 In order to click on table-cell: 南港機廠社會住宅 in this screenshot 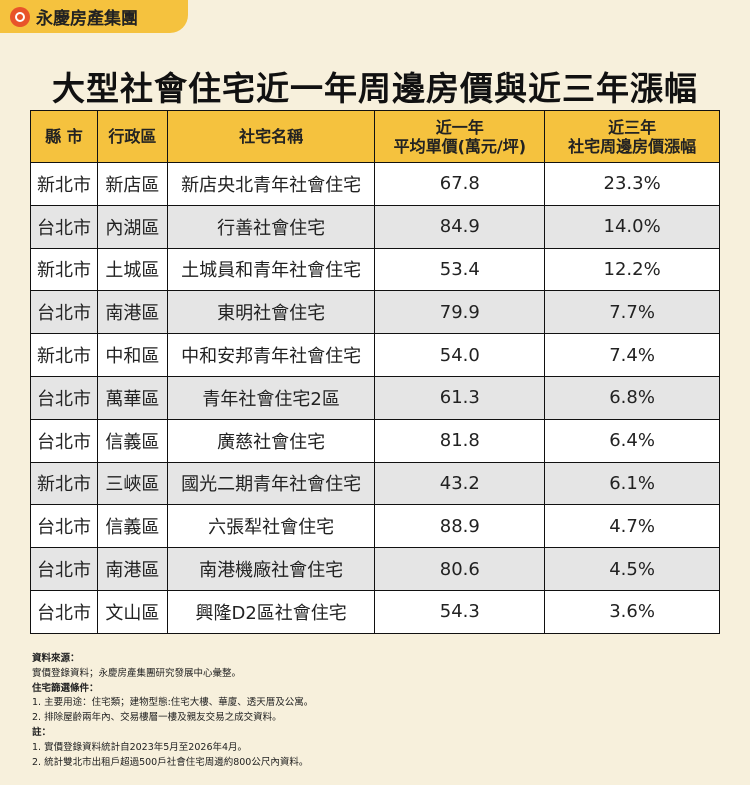, I will do `click(271, 569)`.